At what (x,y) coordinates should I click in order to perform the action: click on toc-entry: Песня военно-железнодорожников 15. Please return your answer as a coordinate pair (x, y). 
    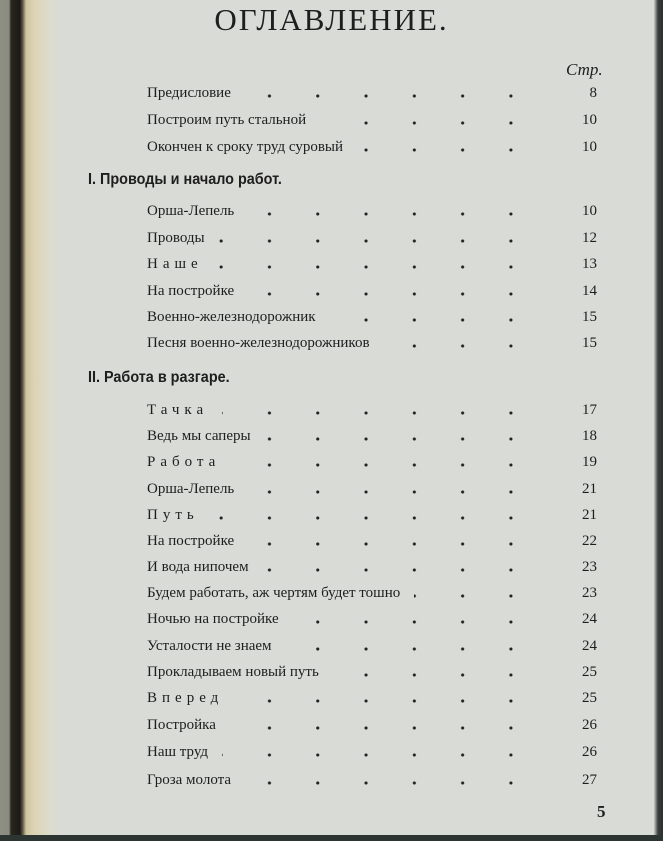
    Looking at the image, I should click on (377, 343).